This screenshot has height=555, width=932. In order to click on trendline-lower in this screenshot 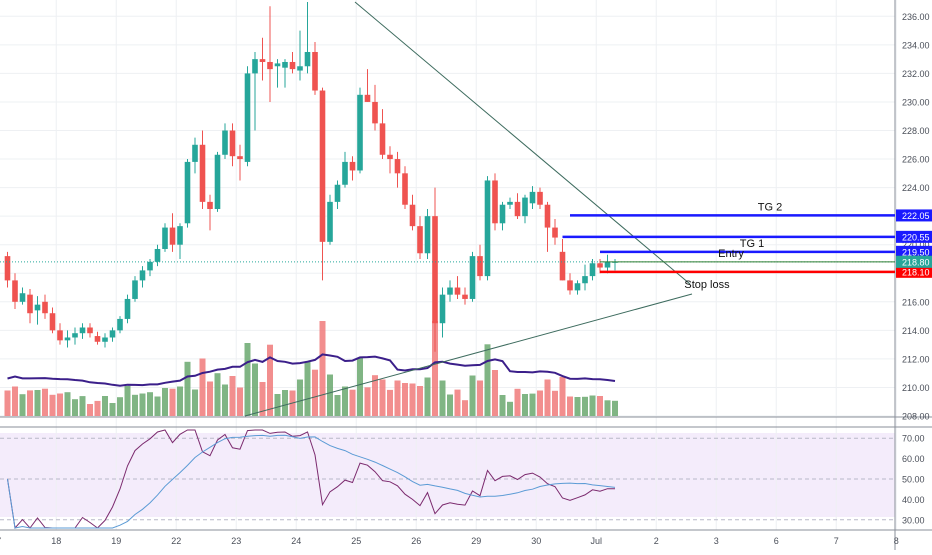, I will do `click(468, 355)`.